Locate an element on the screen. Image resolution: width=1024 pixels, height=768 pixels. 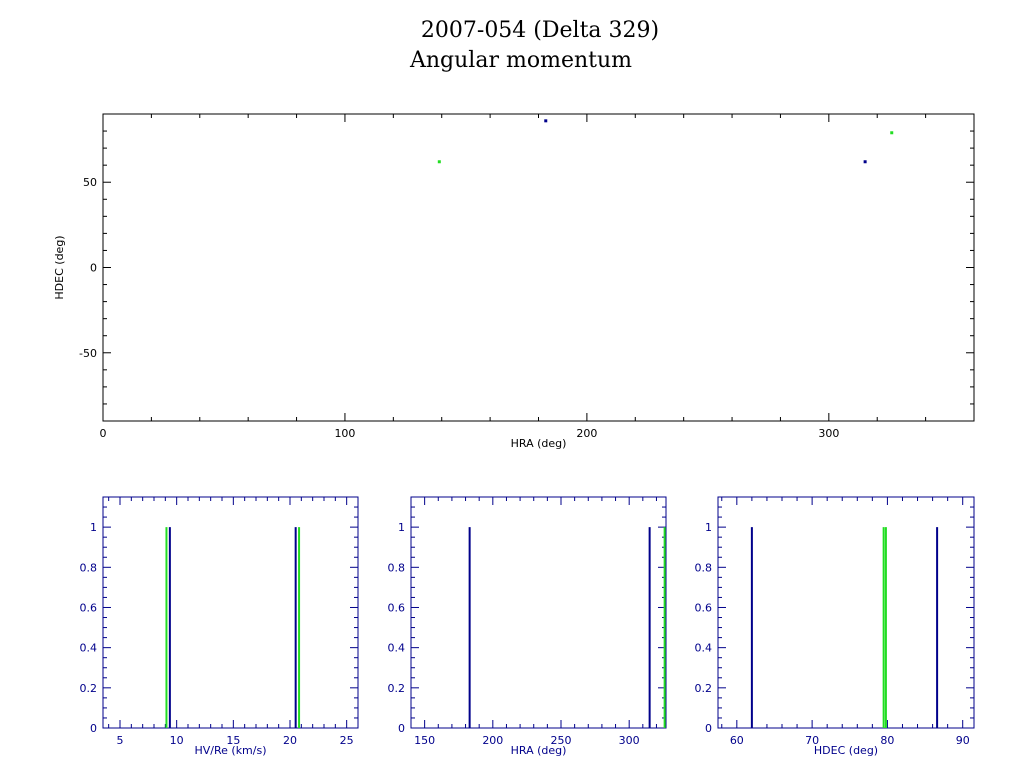
plot-panel-3: 150 200 250 300 0 0.2 0.4 0.6 0.8 1 HRA (deg) is located at coordinates (527, 626).